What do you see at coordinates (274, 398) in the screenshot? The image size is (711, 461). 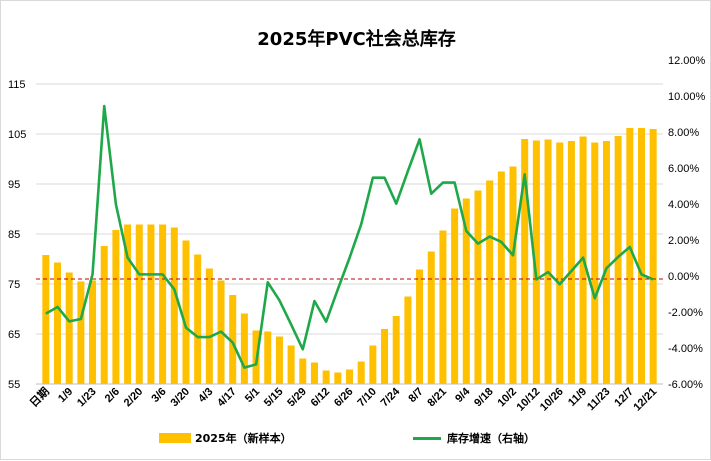 I see `x-tick-label: 5/15` at bounding box center [274, 398].